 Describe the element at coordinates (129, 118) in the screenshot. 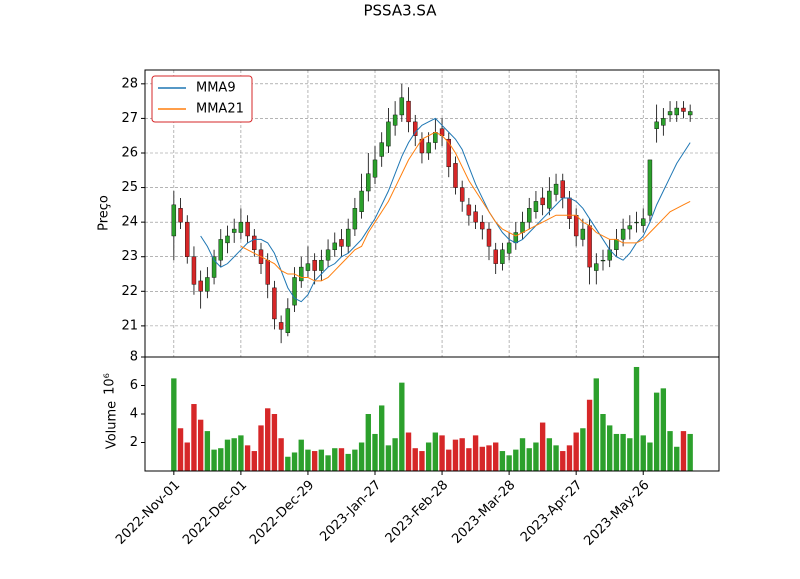

I see `y-tick-label: 27` at that location.